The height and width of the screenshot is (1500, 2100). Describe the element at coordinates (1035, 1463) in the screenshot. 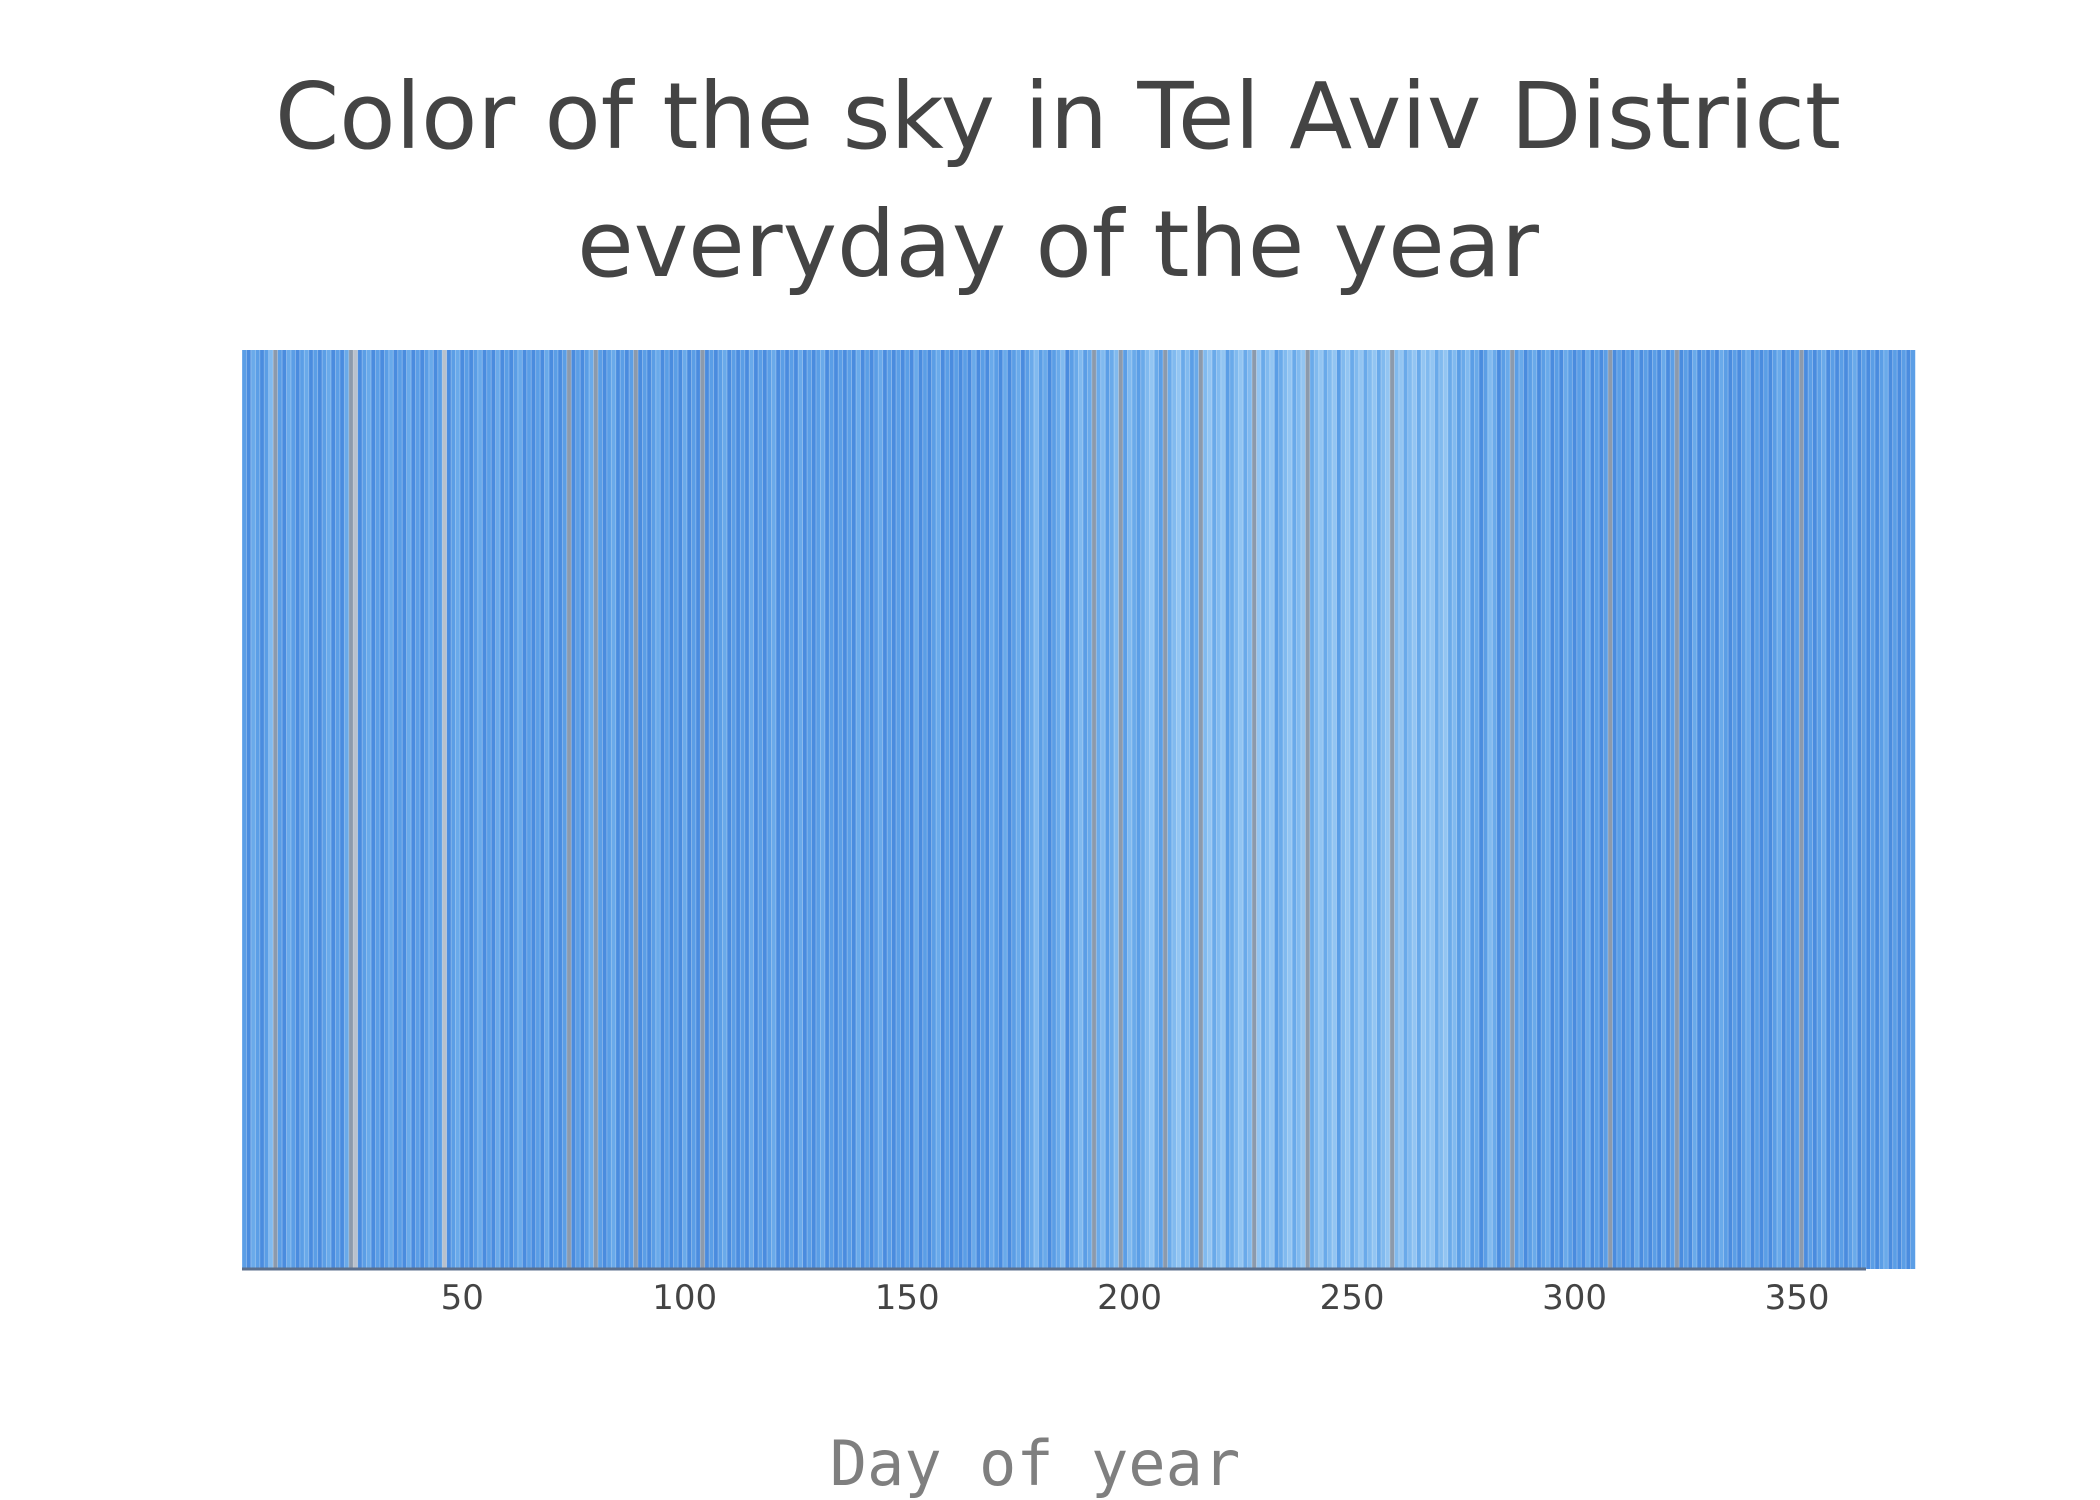

I see `x-axis-label: Day of year` at that location.